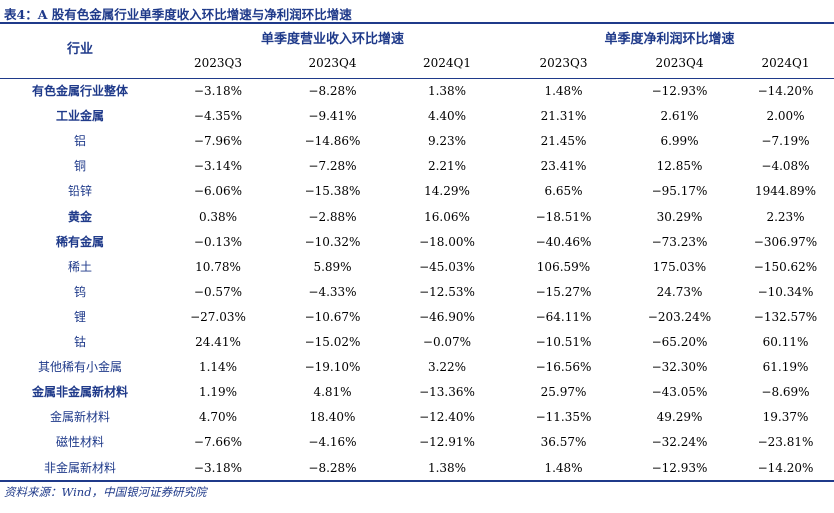 The height and width of the screenshot is (513, 834). I want to click on table-cell: 175.03%, so click(679, 266).